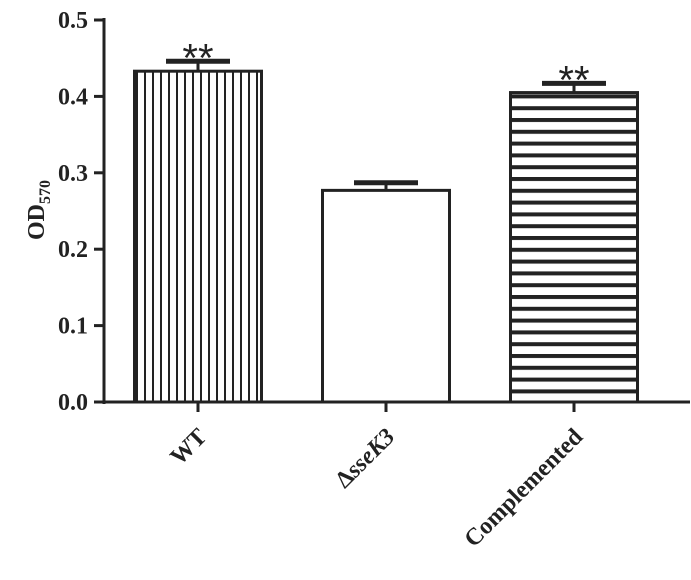 This screenshot has width=691, height=580. Describe the element at coordinates (73, 327) in the screenshot. I see `y-tick-label: 0.1` at that location.